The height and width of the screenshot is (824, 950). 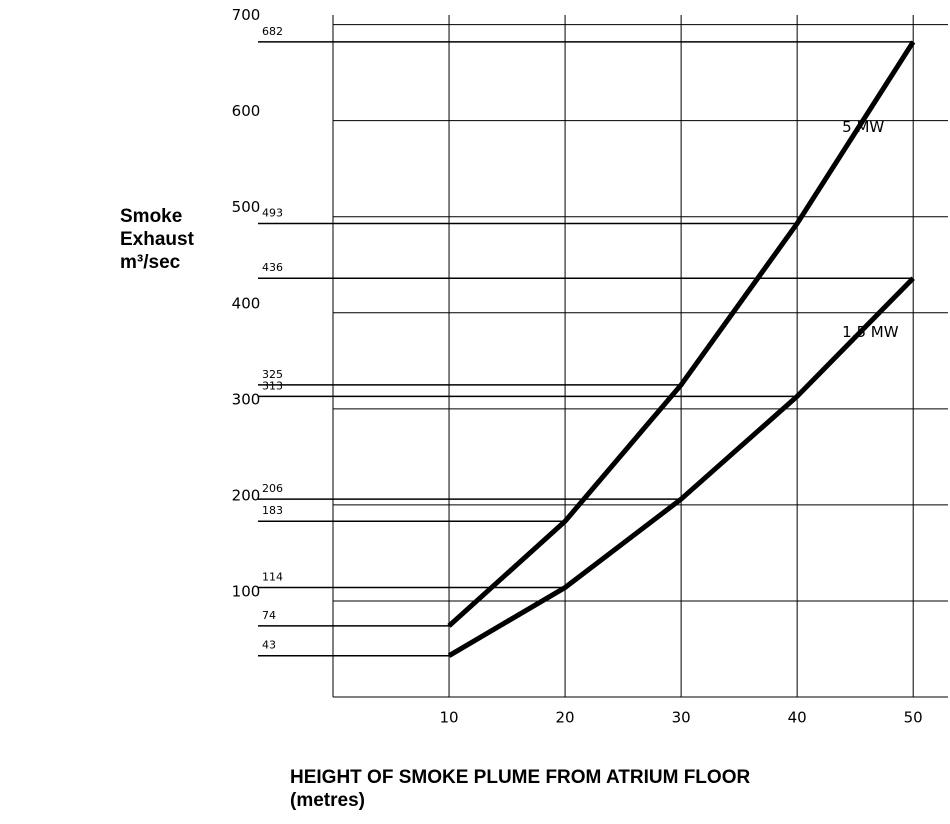 I want to click on y-axis-title: Smoke, so click(x=151, y=216).